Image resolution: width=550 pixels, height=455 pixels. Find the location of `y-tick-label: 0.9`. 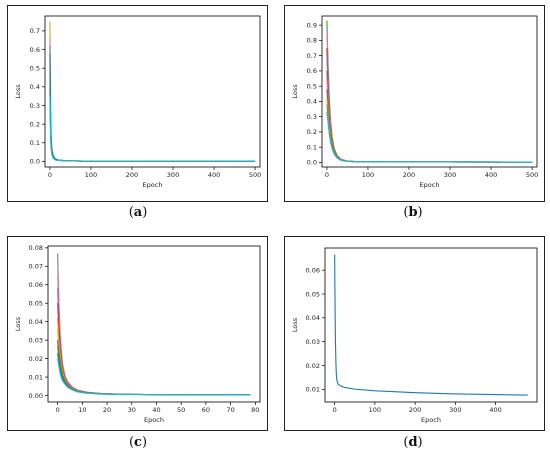

y-tick-label: 0.9 is located at coordinates (312, 25).